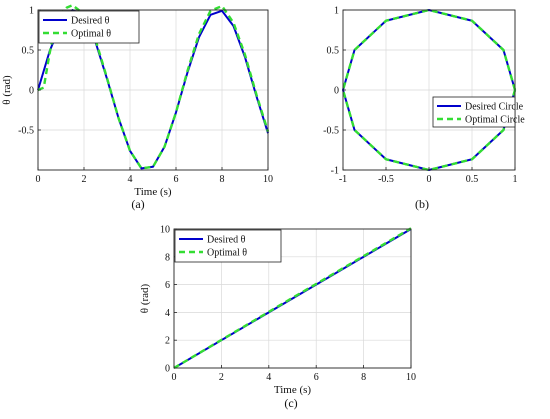 Image resolution: width=550 pixels, height=419 pixels. Describe the element at coordinates (167, 285) in the screenshot. I see `y-tick-label: 6` at that location.